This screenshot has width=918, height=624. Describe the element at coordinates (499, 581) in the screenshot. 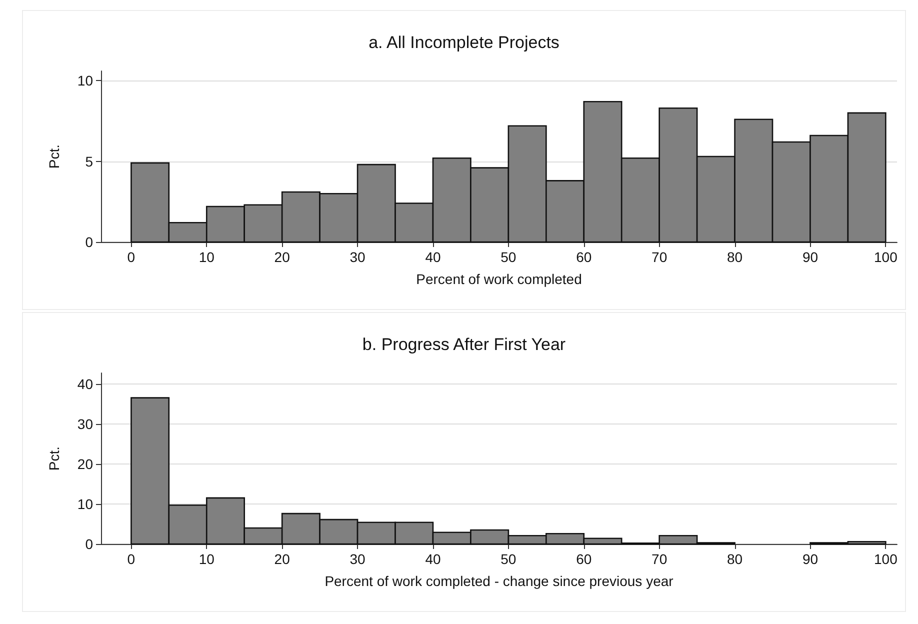

I see `x-axis-title: Percent of work completed - change since previous year` at that location.